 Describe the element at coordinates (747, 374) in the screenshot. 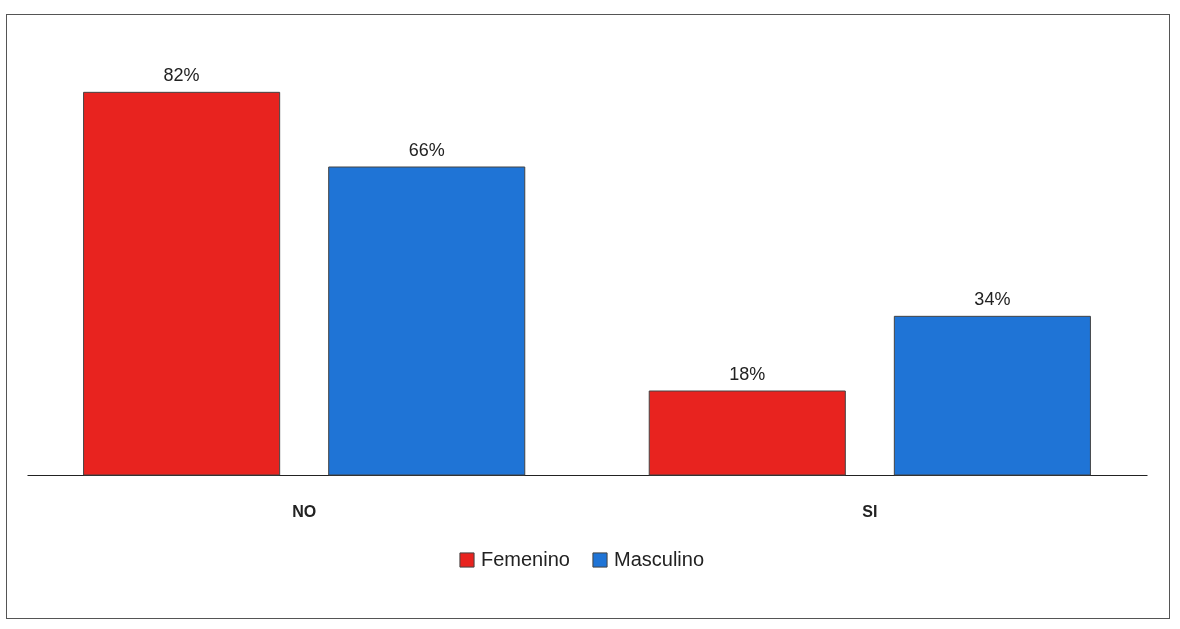

I see `data-label: 18%` at that location.